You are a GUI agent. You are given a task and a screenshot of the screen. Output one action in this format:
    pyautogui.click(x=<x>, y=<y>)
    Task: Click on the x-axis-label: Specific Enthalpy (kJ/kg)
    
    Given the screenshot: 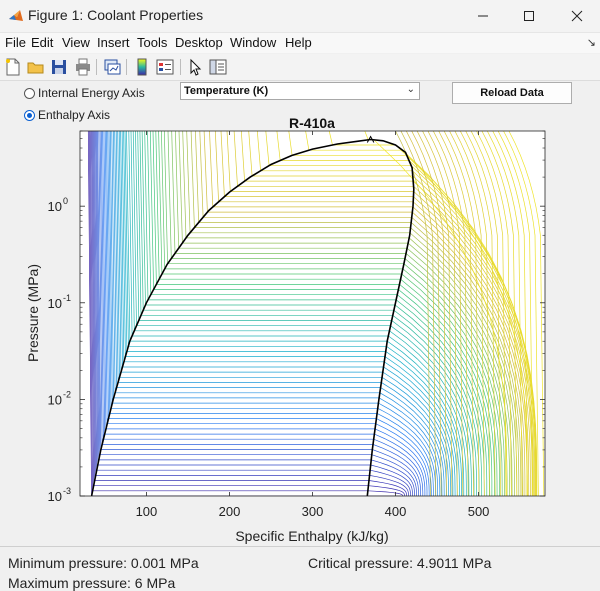 What is the action you would take?
    pyautogui.click(x=311, y=536)
    